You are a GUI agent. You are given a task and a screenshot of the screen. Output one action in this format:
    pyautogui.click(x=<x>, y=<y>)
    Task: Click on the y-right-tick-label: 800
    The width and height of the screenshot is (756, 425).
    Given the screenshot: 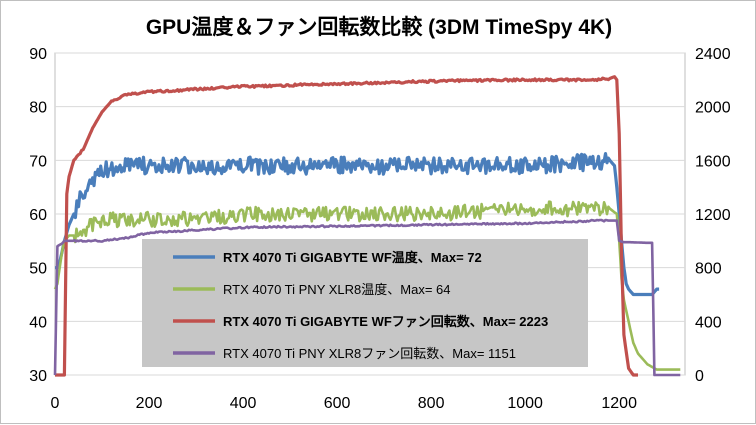 What is the action you would take?
    pyautogui.click(x=708, y=269)
    